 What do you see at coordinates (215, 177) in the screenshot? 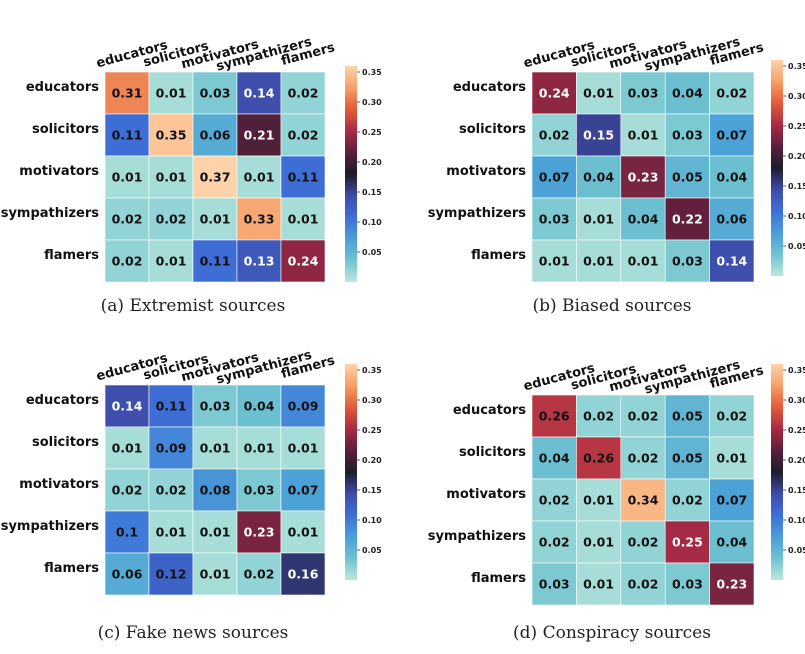
I see `cell-value-label: 0.37` at bounding box center [215, 177].